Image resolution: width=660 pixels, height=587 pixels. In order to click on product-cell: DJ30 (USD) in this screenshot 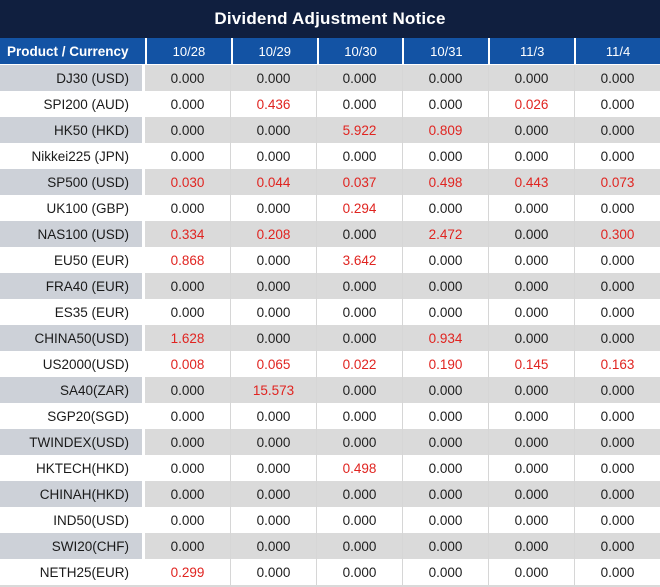, I will do `click(72, 78)`.